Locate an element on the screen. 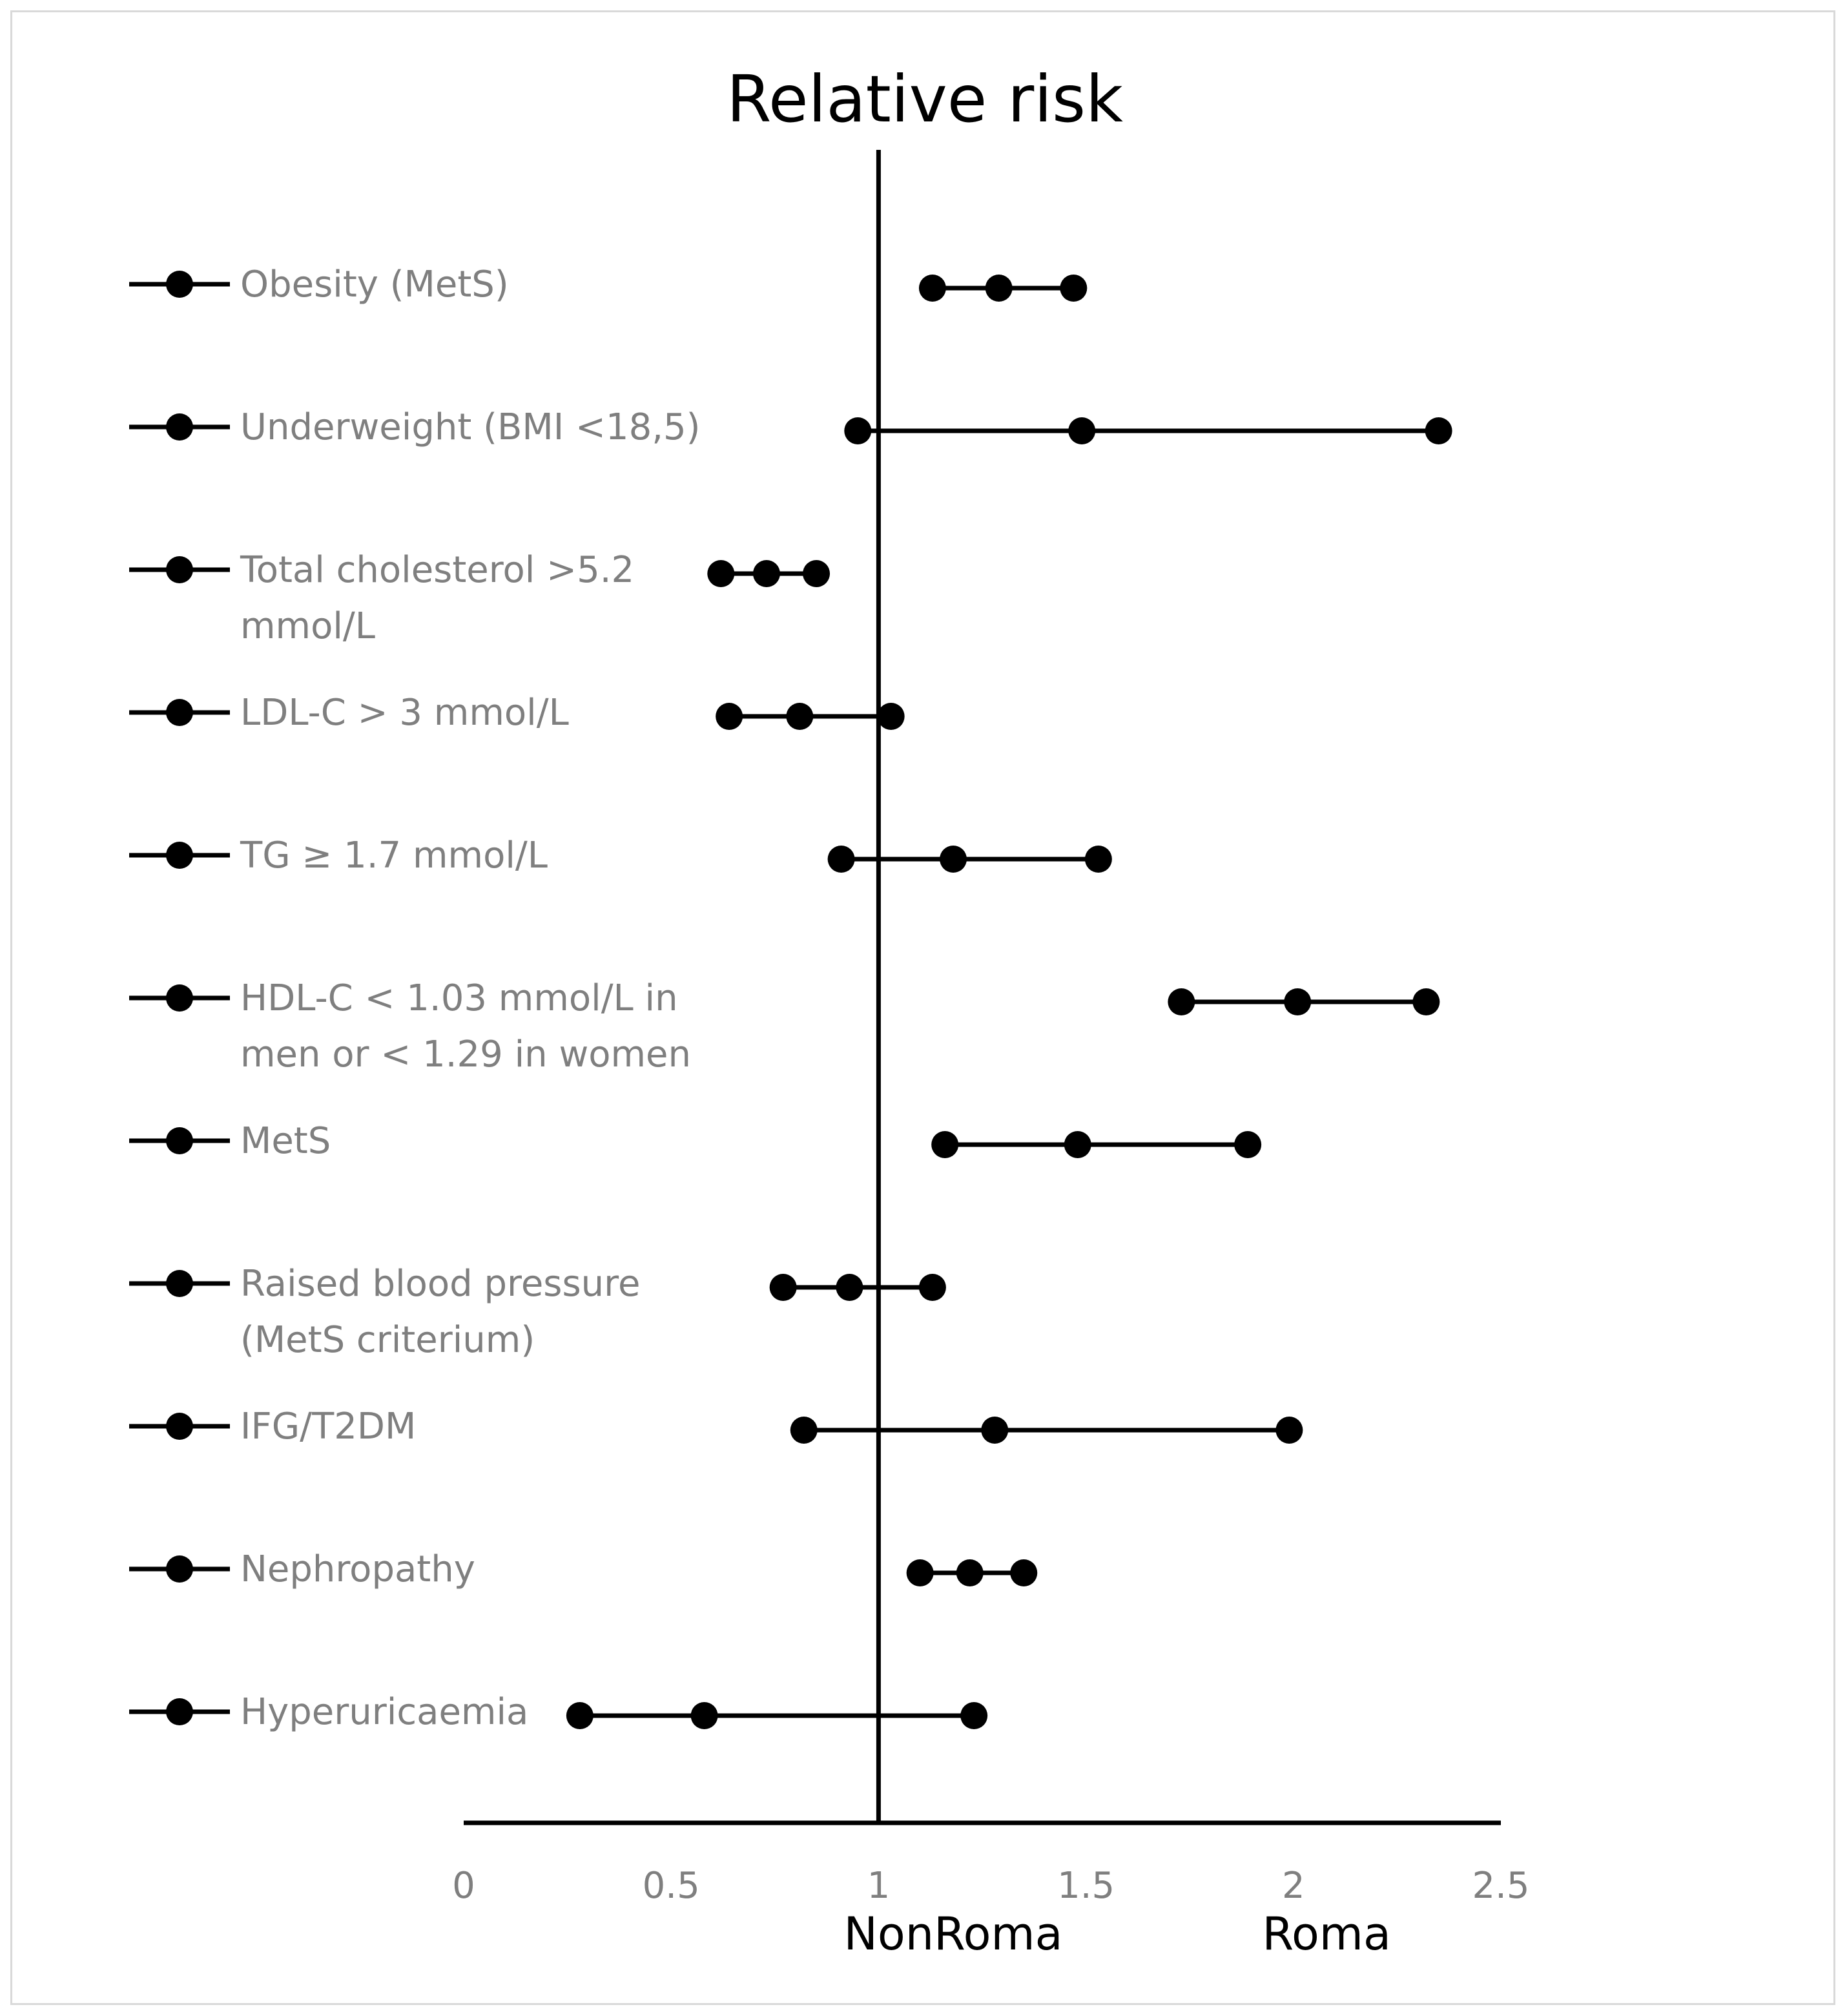  x-tick-label: 0 is located at coordinates (463, 1886).